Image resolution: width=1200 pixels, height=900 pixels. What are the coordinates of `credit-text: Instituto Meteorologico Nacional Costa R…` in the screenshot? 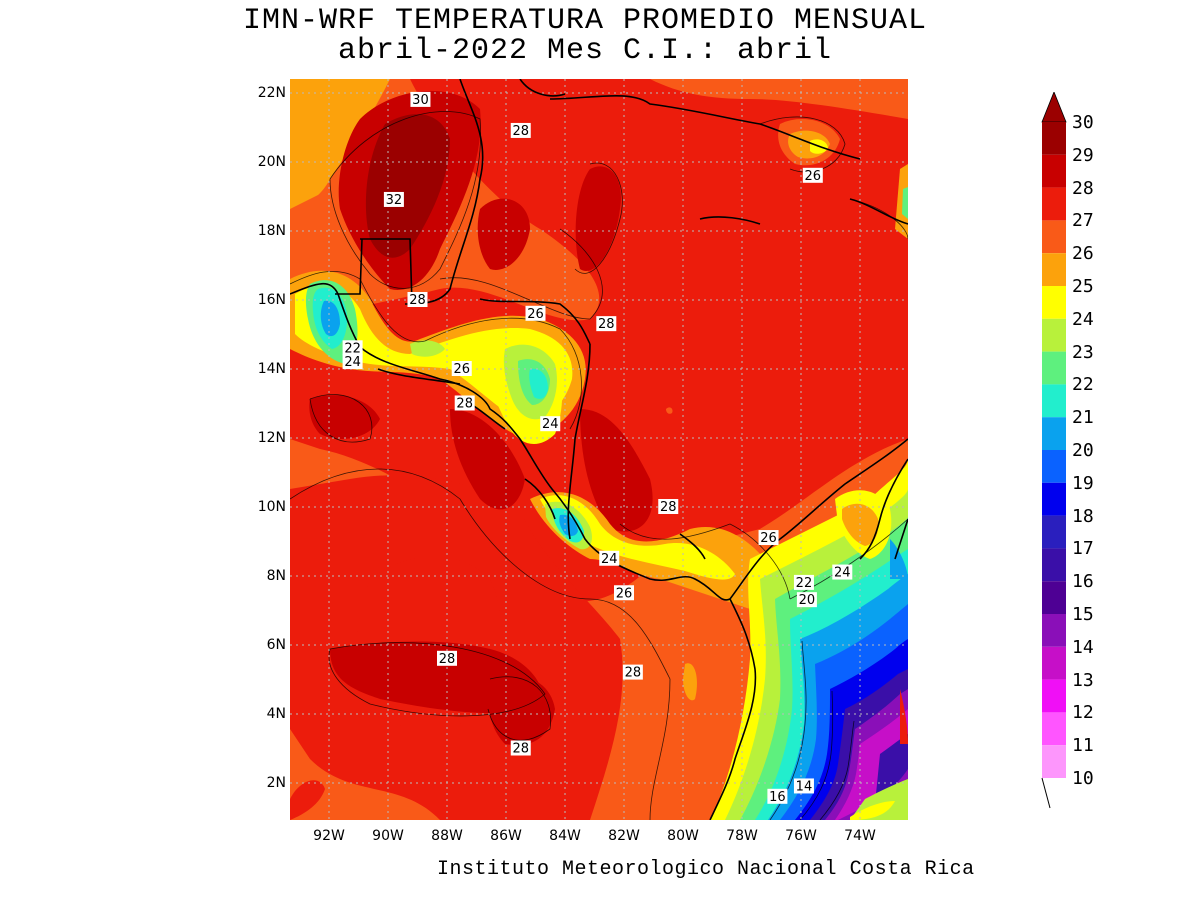 It's located at (706, 869).